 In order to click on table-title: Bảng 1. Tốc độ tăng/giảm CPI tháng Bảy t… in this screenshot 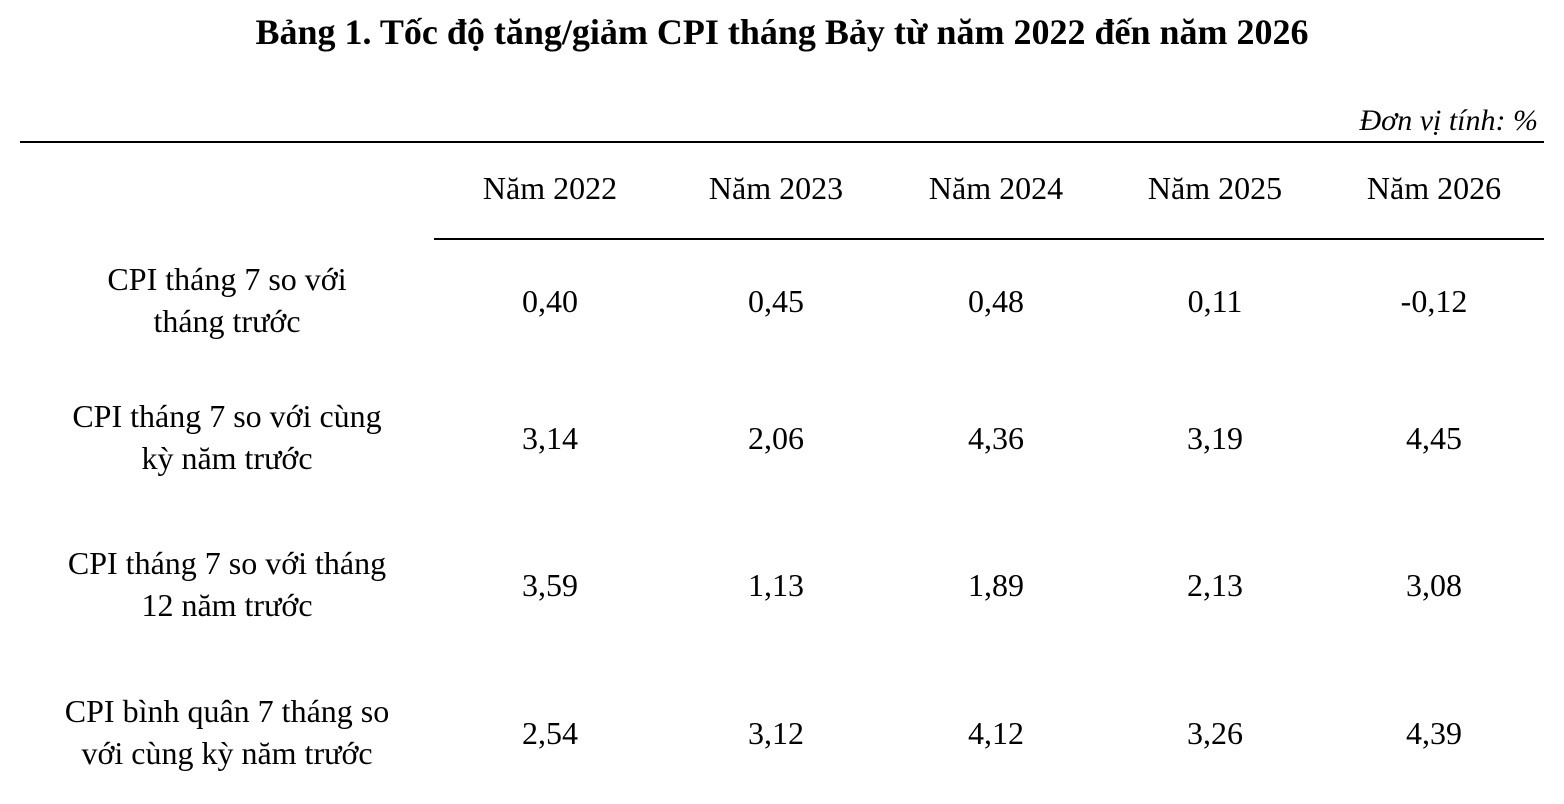, I will do `click(782, 32)`.